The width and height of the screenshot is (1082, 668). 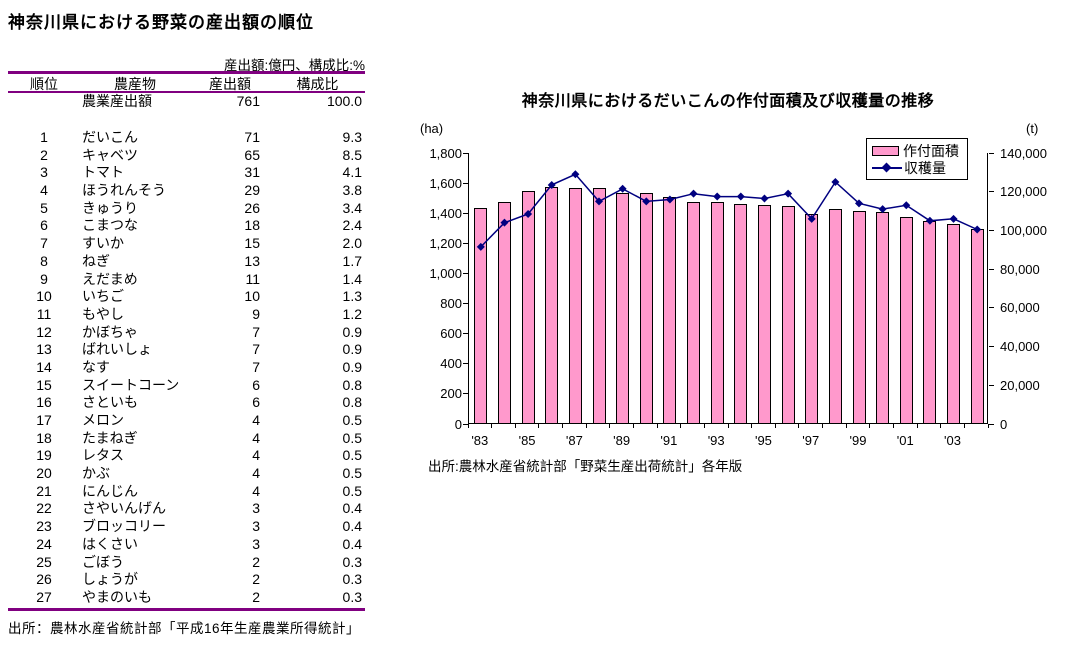 I want to click on line-swatch-icon, so click(x=887, y=167).